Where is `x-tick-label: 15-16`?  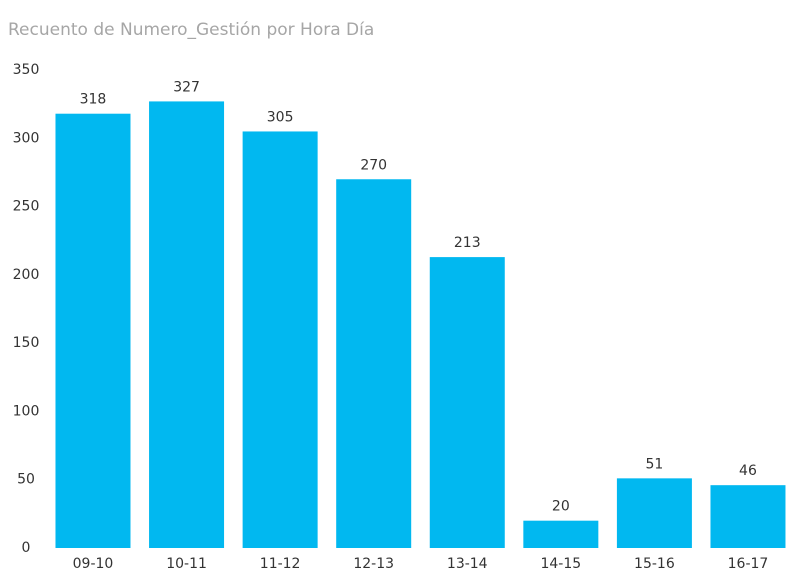 x-tick-label: 15-16 is located at coordinates (654, 564).